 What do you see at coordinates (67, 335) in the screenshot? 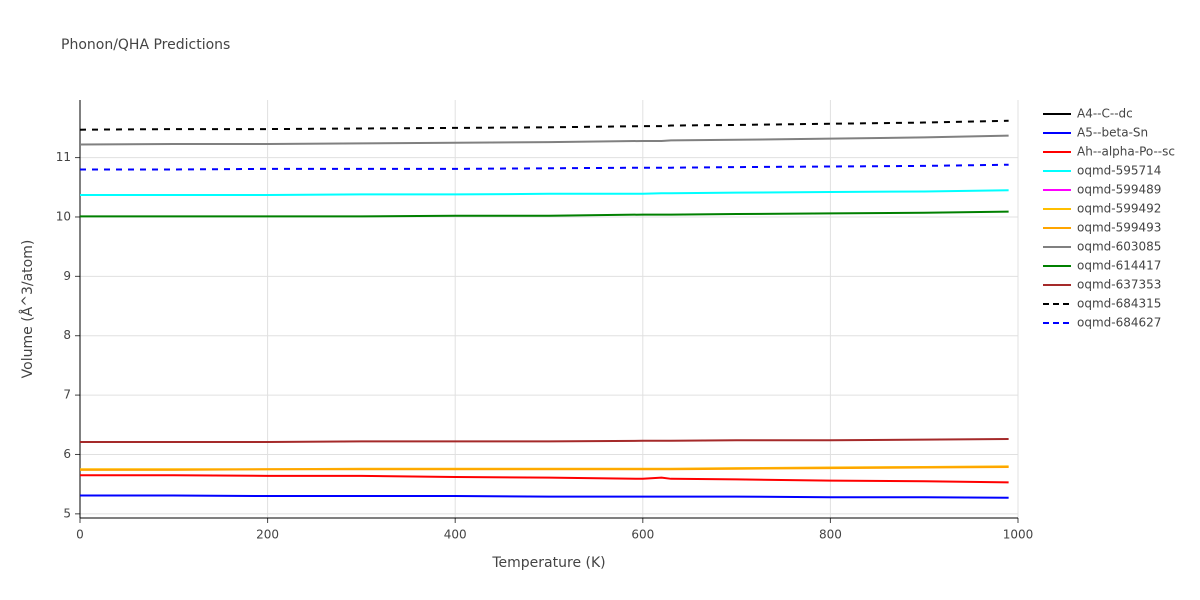
I see `y-tick-label: 8` at bounding box center [67, 335].